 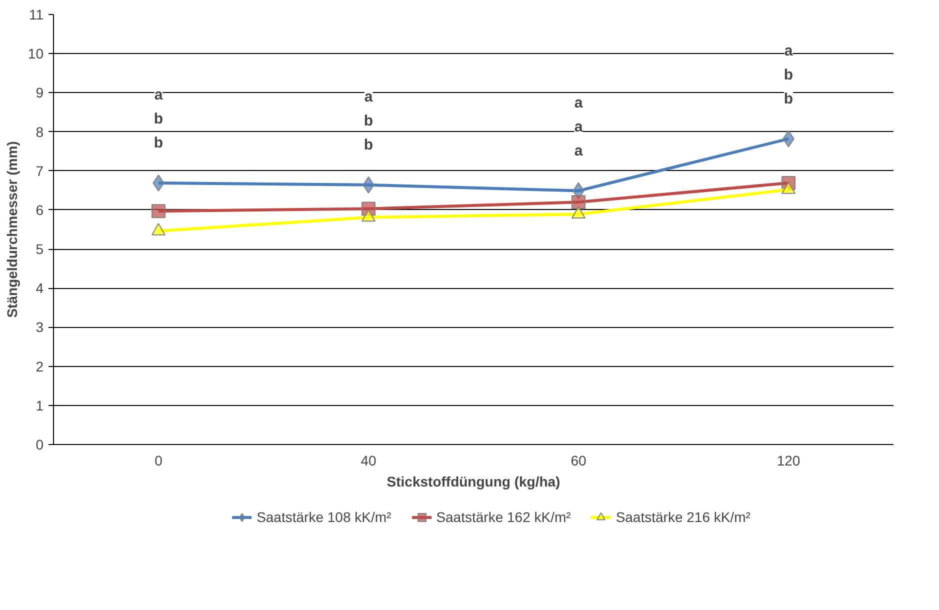 I want to click on y-tick-label: 7, so click(x=40, y=170).